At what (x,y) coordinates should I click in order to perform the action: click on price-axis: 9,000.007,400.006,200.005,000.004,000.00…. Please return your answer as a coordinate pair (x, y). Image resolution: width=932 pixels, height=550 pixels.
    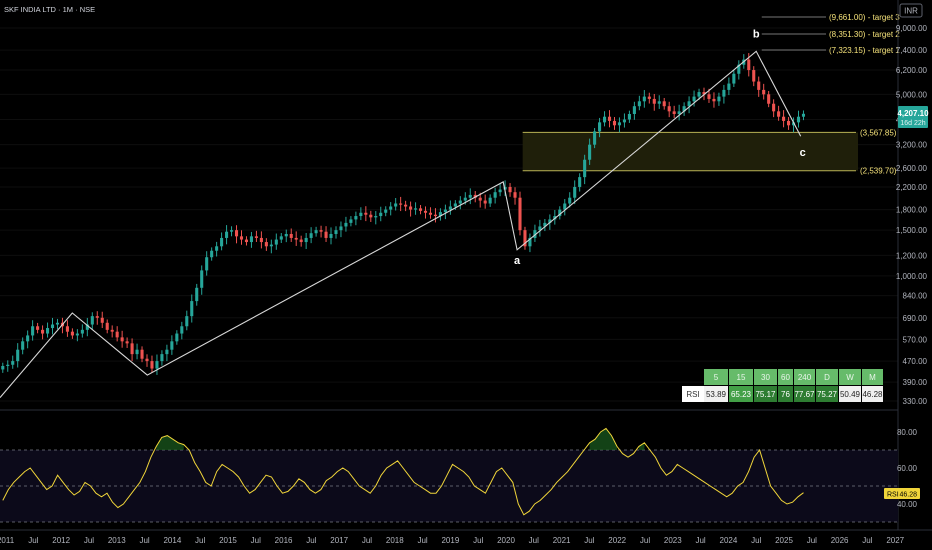
    Looking at the image, I should click on (912, 215).